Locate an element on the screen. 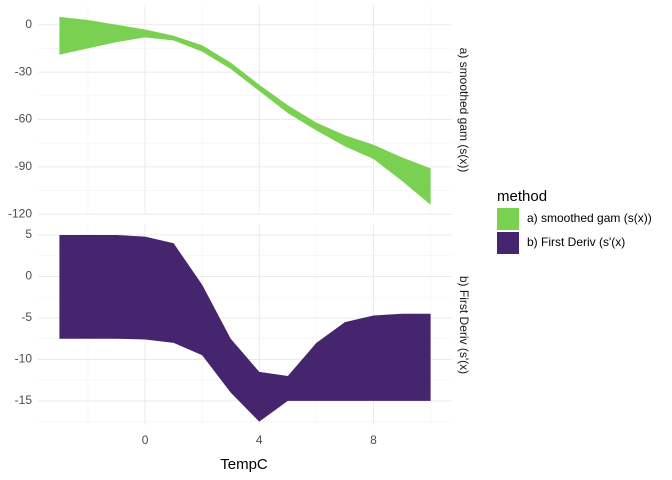 This screenshot has height=480, width=672. y-tick-label: -30 is located at coordinates (24, 71).